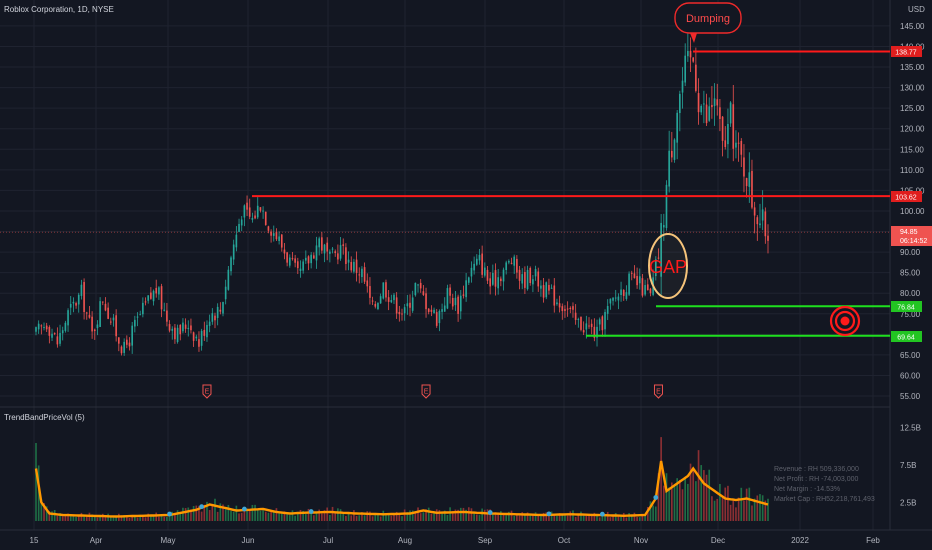  I want to click on price-tick-label: 85.00, so click(910, 273).